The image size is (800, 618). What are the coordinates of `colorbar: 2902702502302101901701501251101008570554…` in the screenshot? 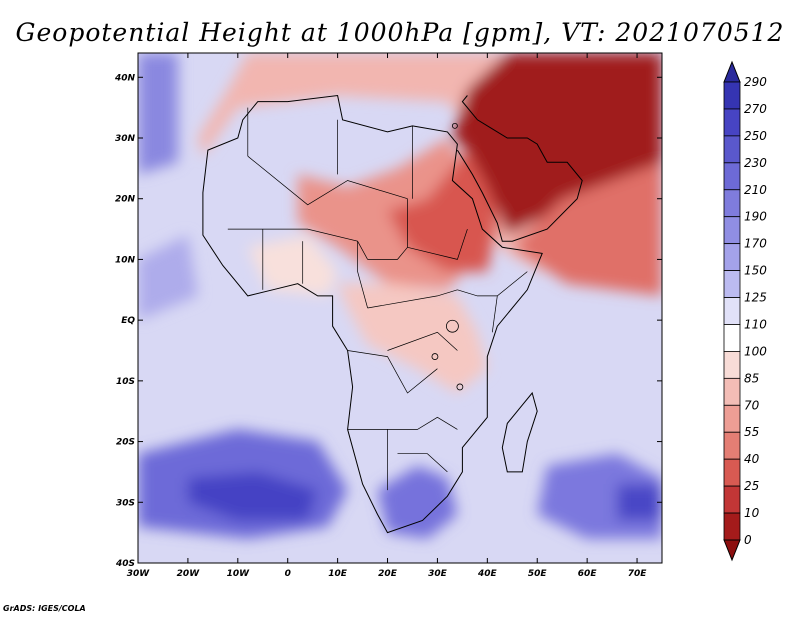 It's located at (745, 311).